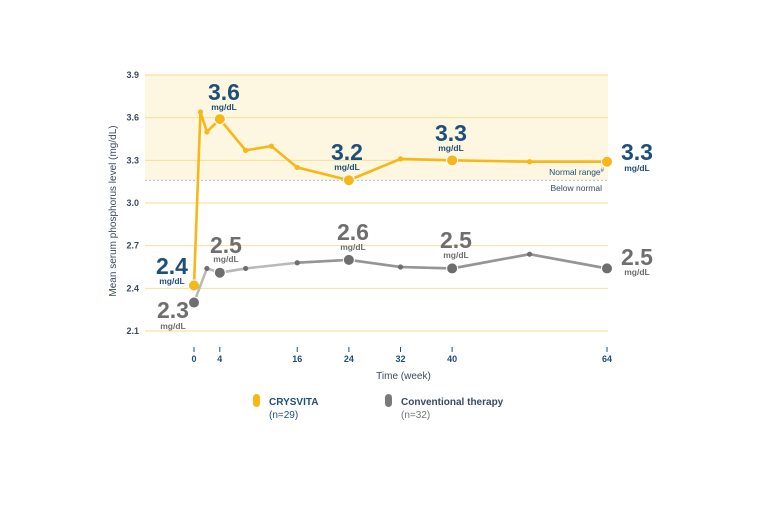 This screenshot has height=510, width=768. I want to click on legend-item-conventional-therapy: Conventional therapy (n=32), so click(444, 407).